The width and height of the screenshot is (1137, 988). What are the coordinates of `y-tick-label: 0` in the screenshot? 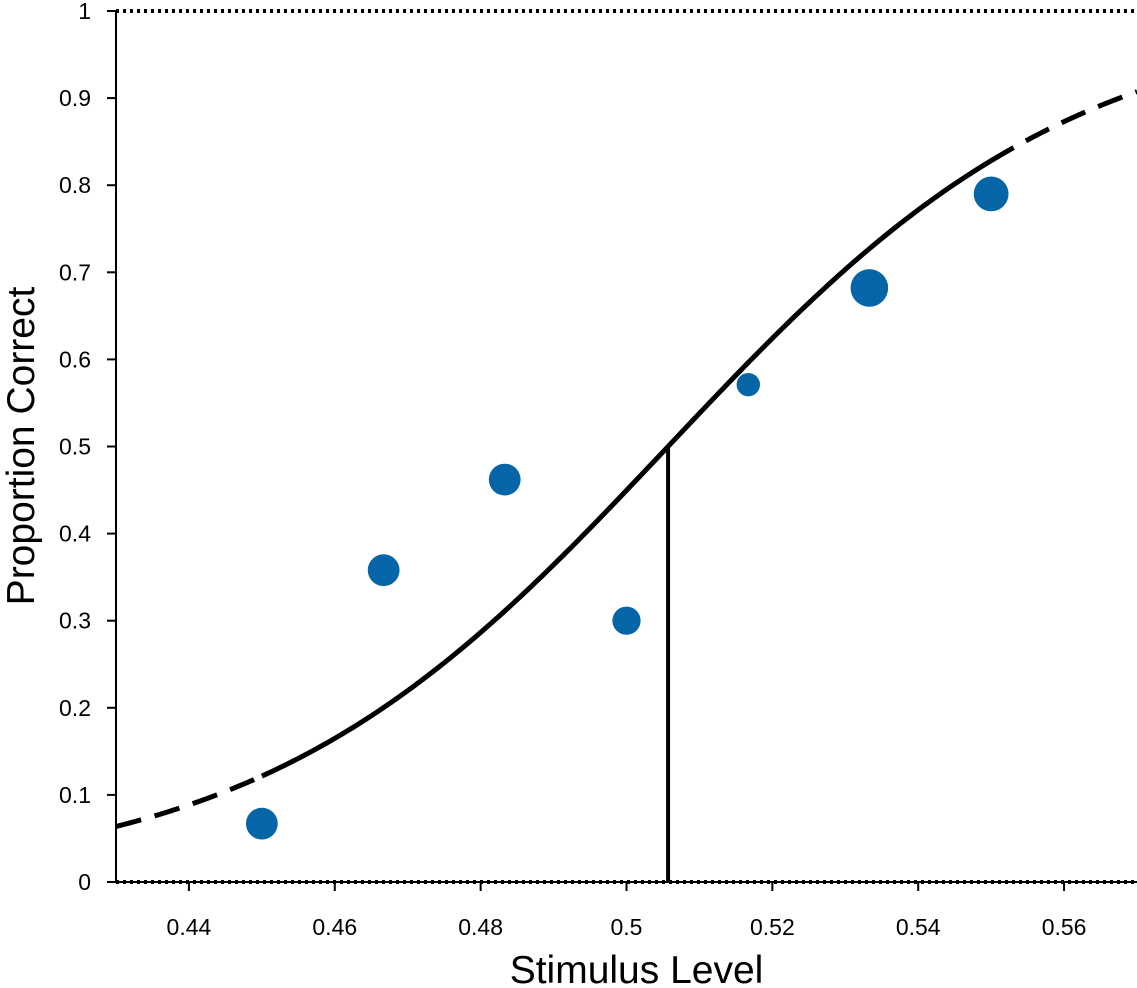 It's located at (84, 882).